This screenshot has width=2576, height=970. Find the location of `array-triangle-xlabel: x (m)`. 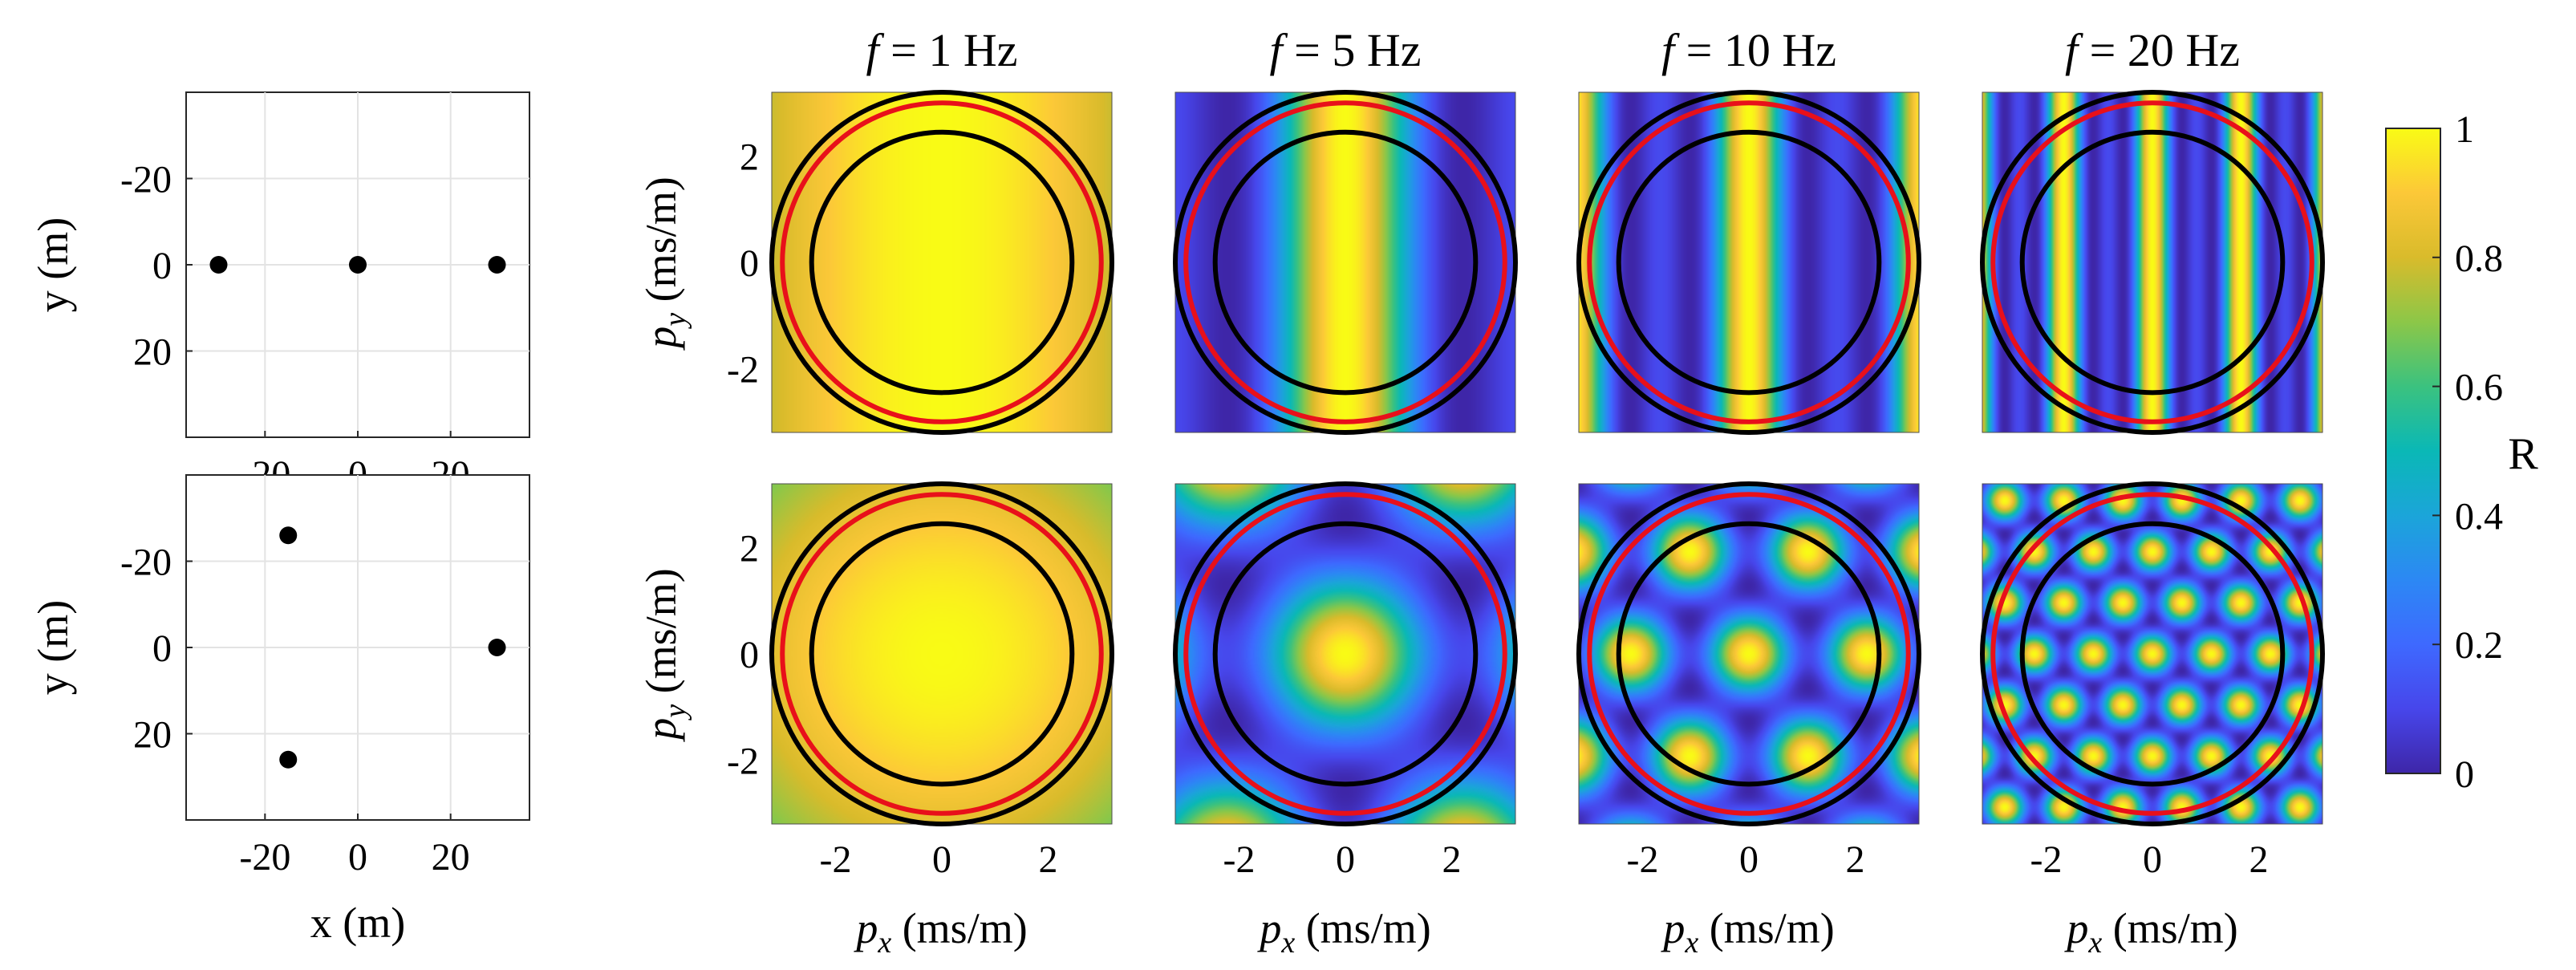

array-triangle-xlabel: x (m) is located at coordinates (357, 923).